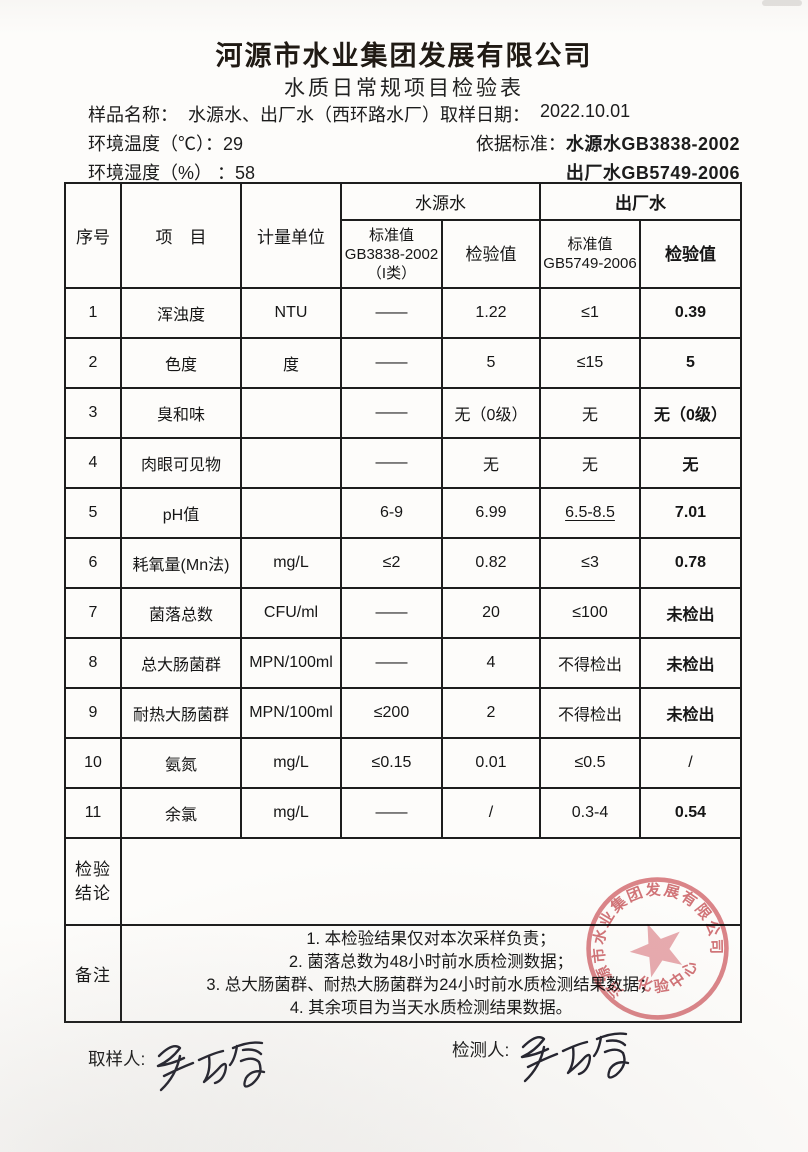 This screenshot has width=808, height=1152. Describe the element at coordinates (491, 363) in the screenshot. I see `cell-source-value: 5` at that location.